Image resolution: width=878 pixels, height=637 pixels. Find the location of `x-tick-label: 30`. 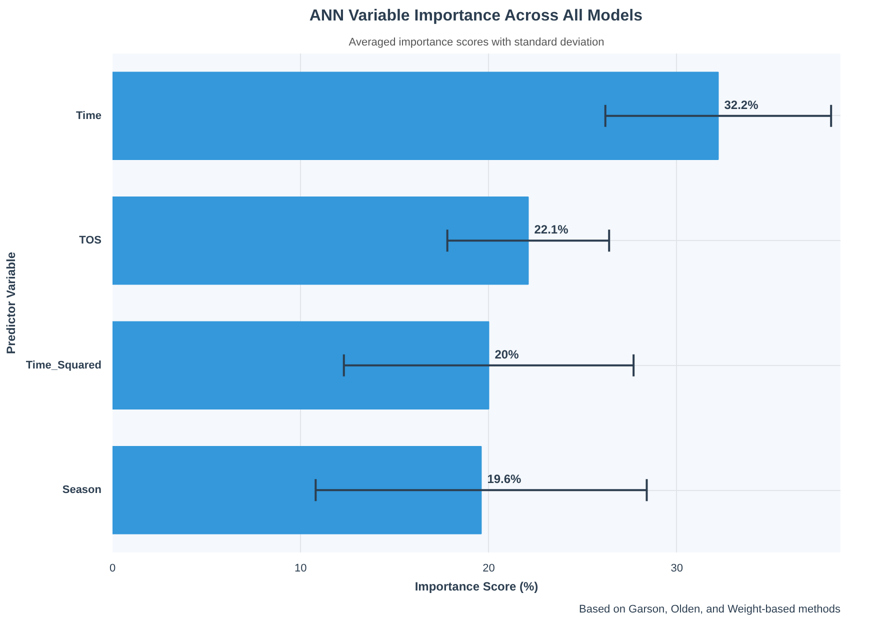

x-tick-label: 30 is located at coordinates (676, 568).